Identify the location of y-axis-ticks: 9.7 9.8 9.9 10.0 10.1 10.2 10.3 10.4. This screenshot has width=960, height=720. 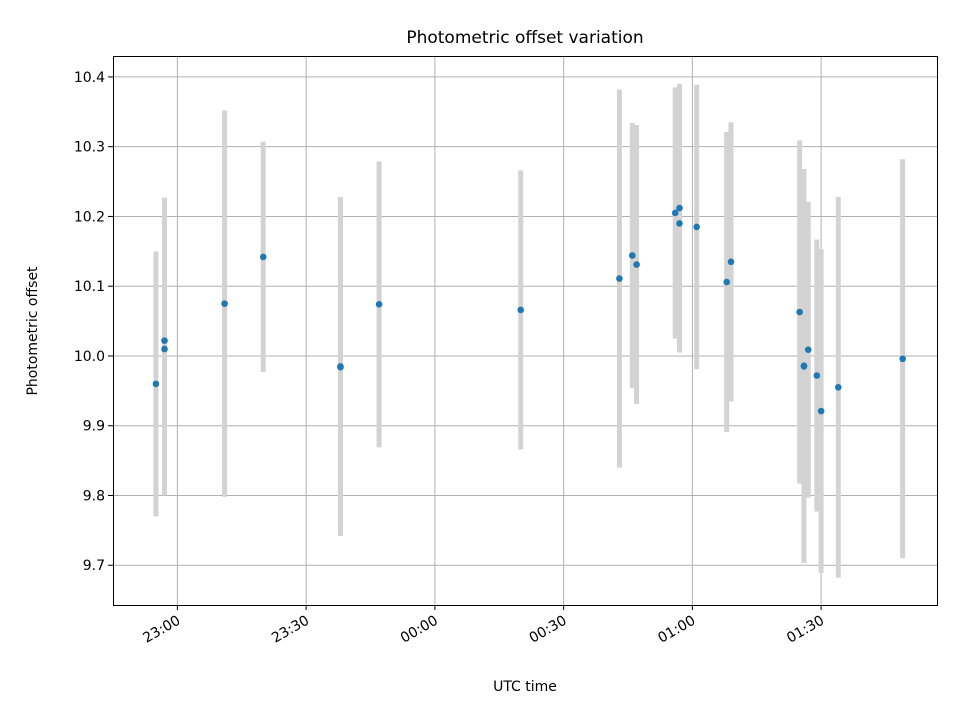
(93, 322).